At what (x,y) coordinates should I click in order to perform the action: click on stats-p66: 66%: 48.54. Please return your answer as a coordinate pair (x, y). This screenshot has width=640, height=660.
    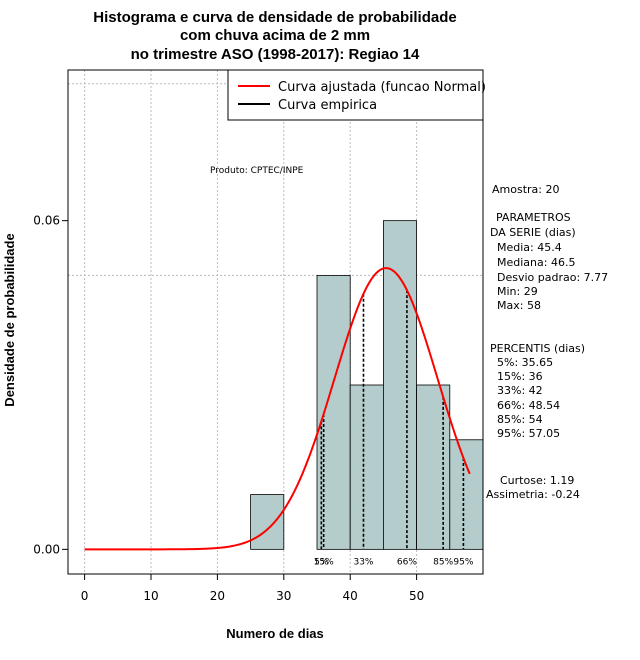
    Looking at the image, I should click on (528, 405).